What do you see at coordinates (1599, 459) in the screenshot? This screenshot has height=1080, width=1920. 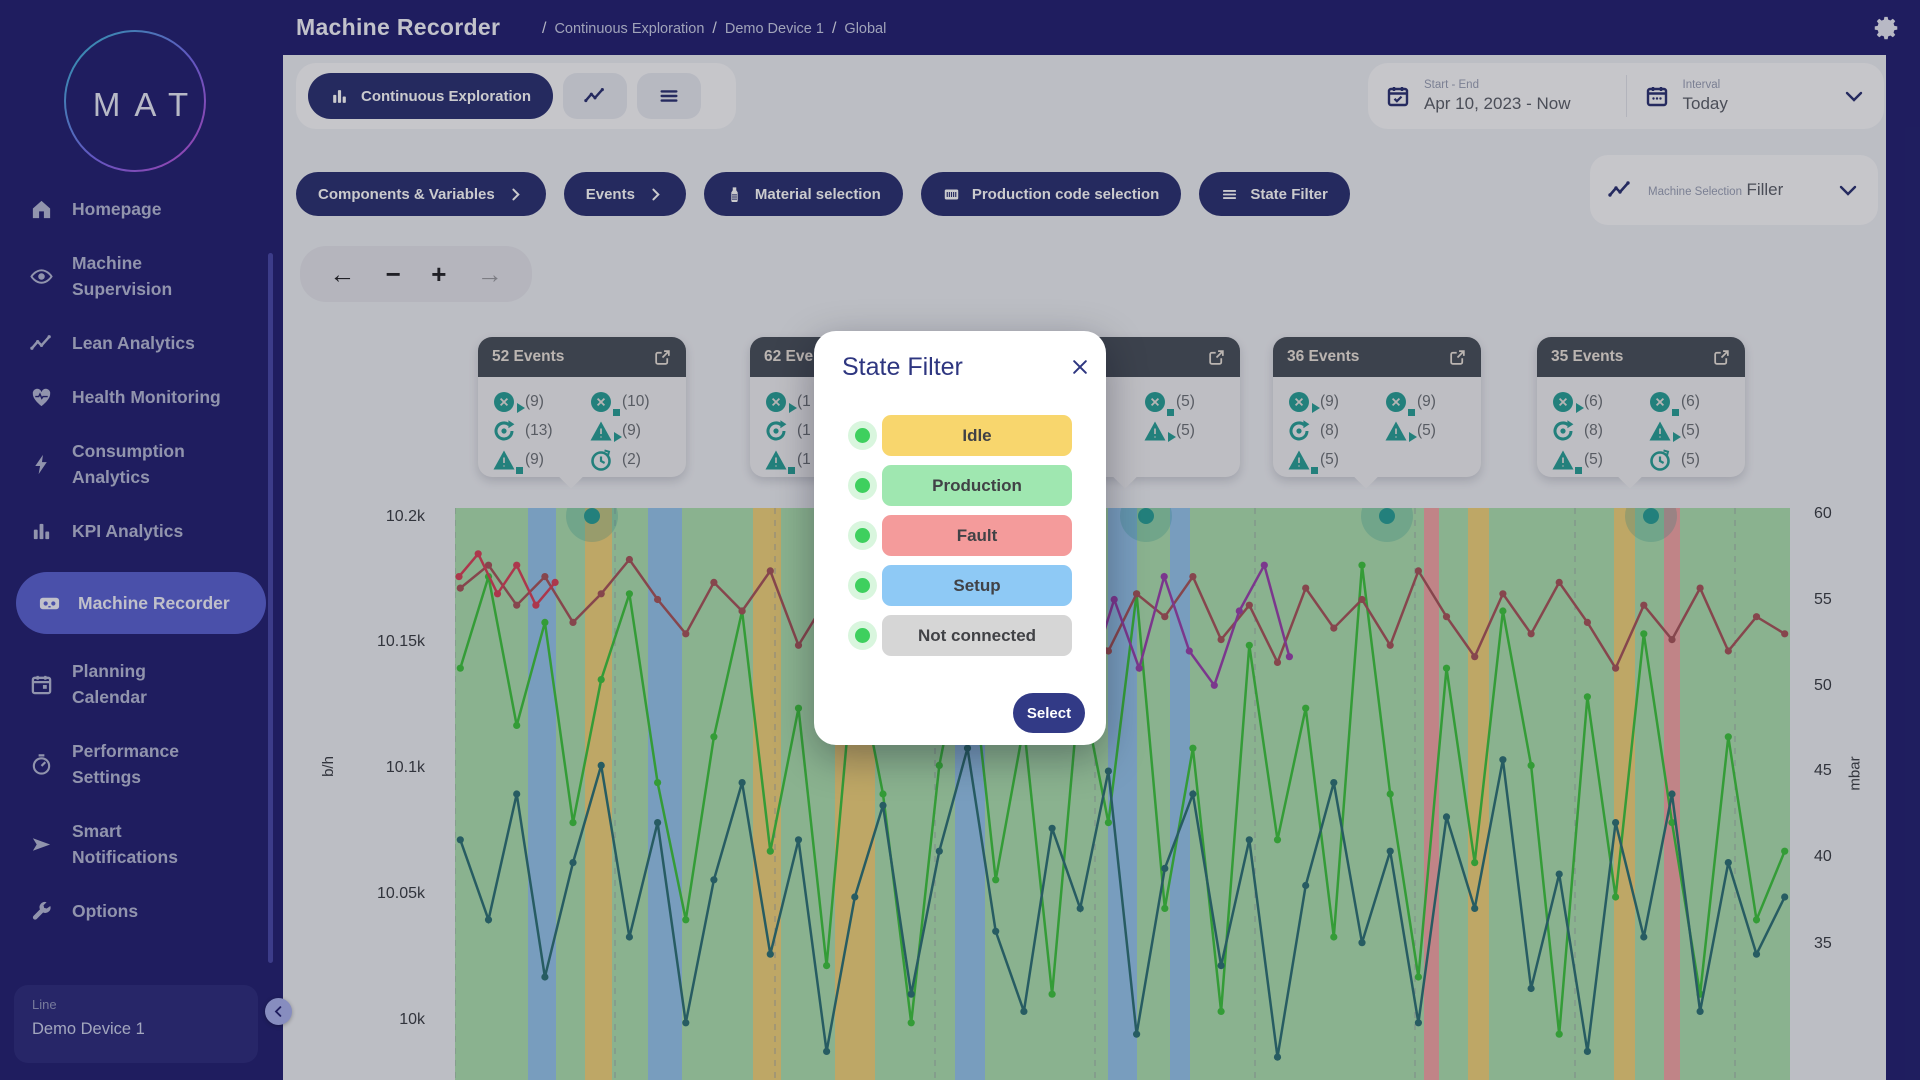 I see `event-count-item: (5)` at bounding box center [1599, 459].